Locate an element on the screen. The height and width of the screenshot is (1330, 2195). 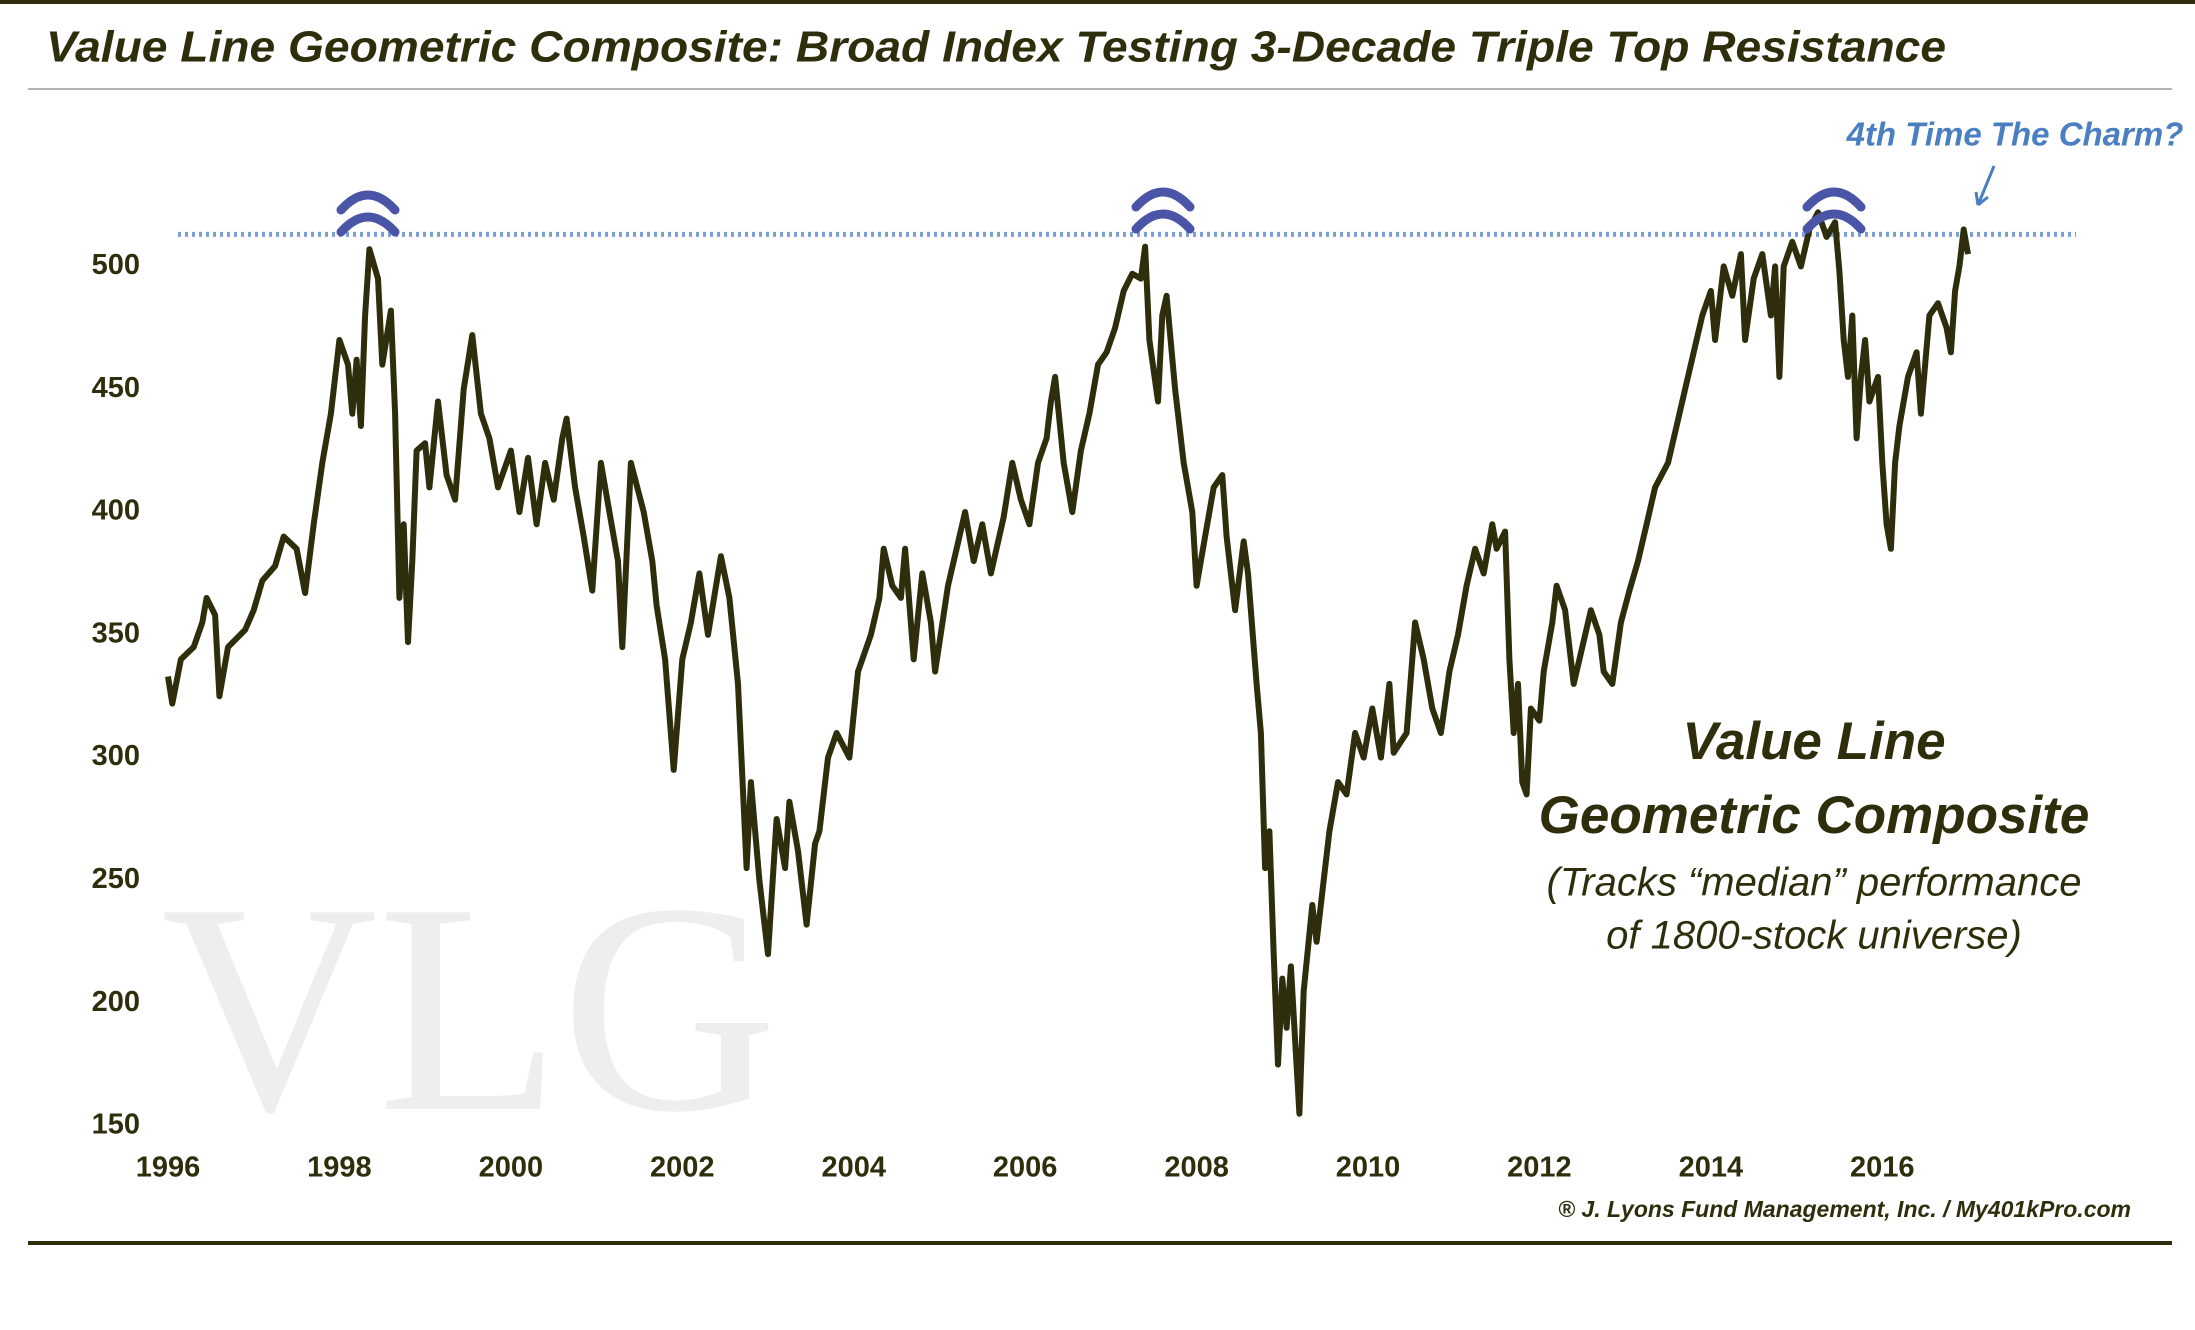
y-tick-label: 350 is located at coordinates (116, 633).